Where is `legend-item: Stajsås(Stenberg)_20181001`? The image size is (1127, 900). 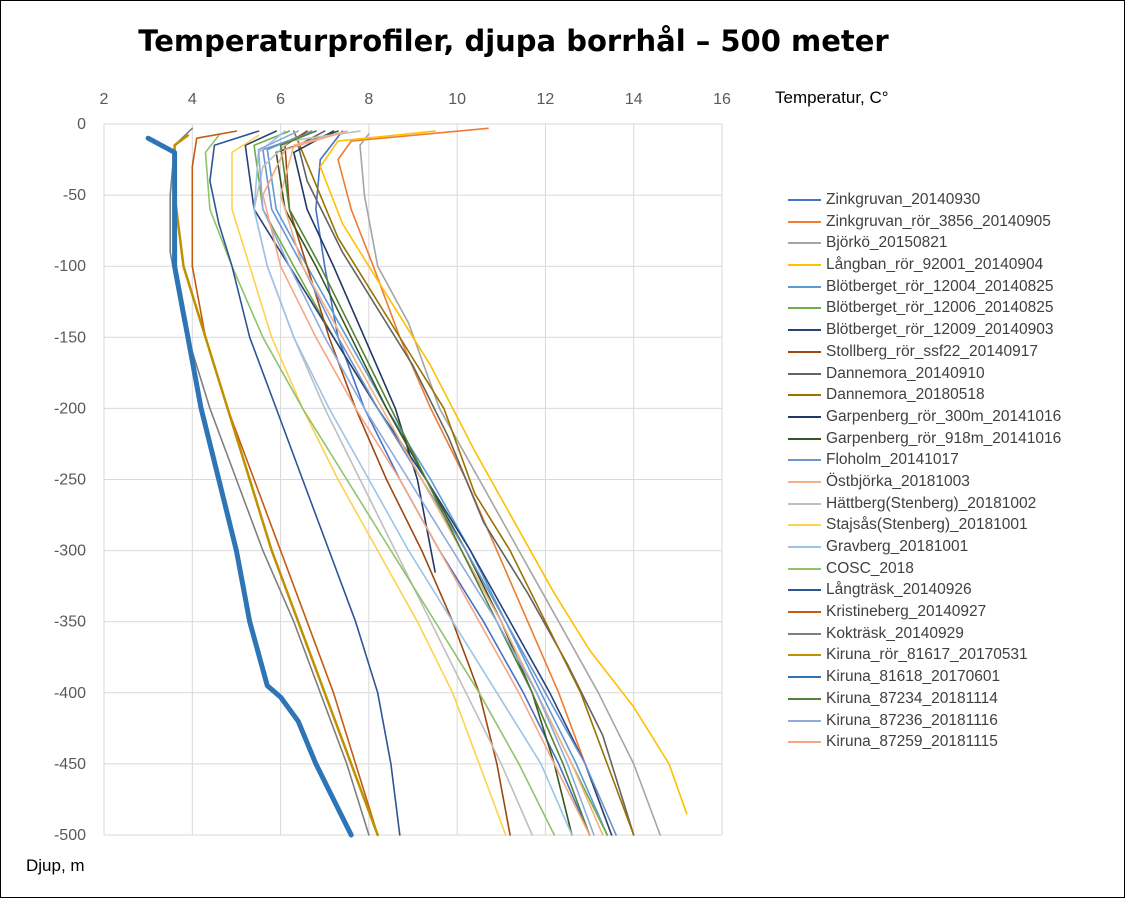 legend-item: Stajsås(Stenberg)_20181001 is located at coordinates (953, 525).